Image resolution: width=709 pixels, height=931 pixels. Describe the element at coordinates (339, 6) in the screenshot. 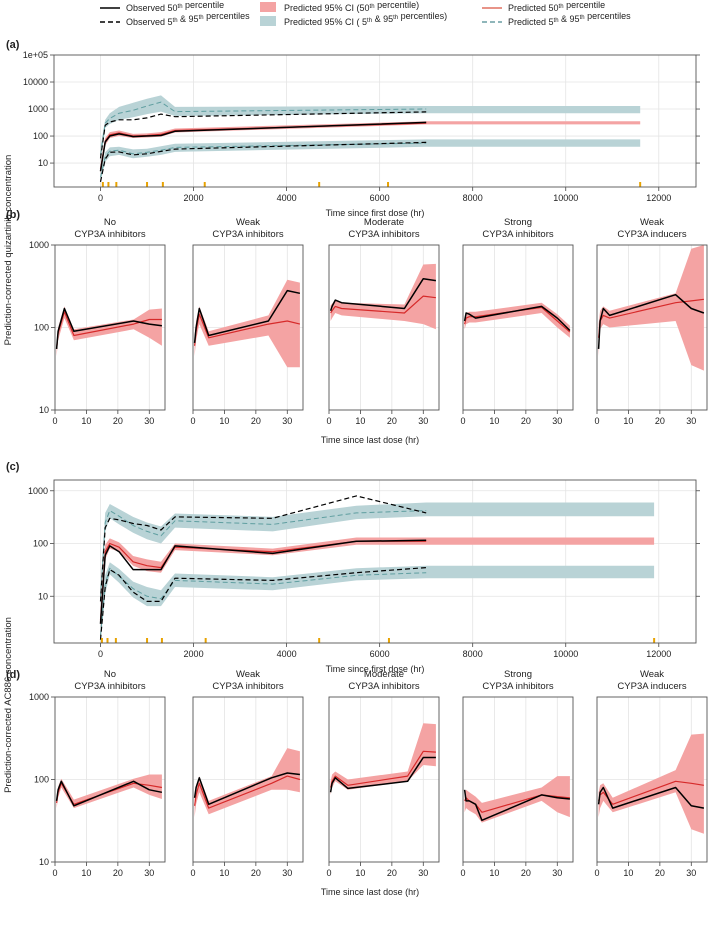

I see `legend-item: Predicted 95% CI (50th percentile)` at that location.